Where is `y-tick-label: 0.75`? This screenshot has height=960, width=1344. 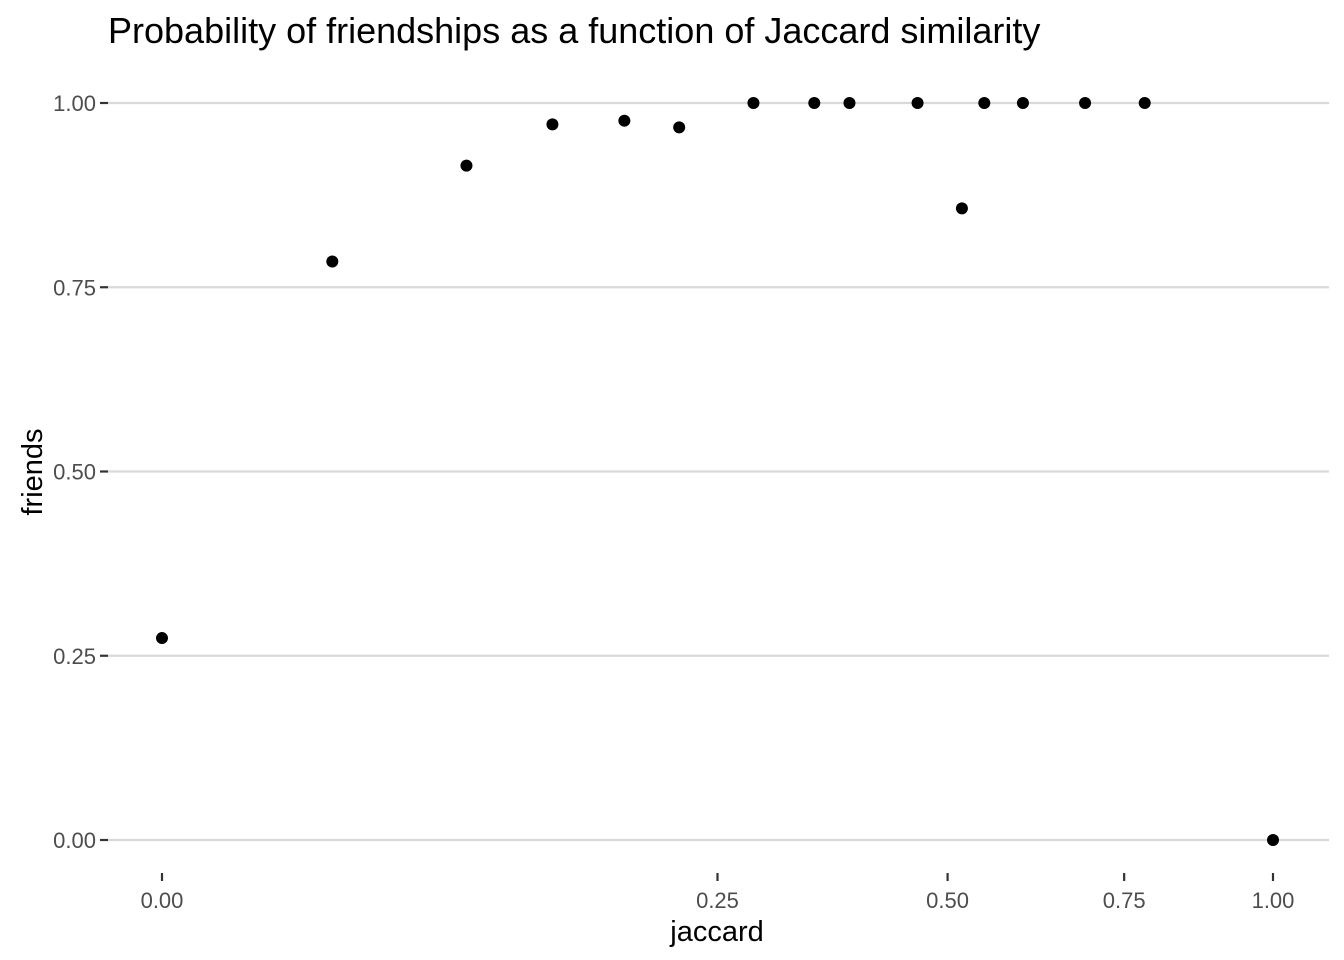
y-tick-label: 0.75 is located at coordinates (74, 287).